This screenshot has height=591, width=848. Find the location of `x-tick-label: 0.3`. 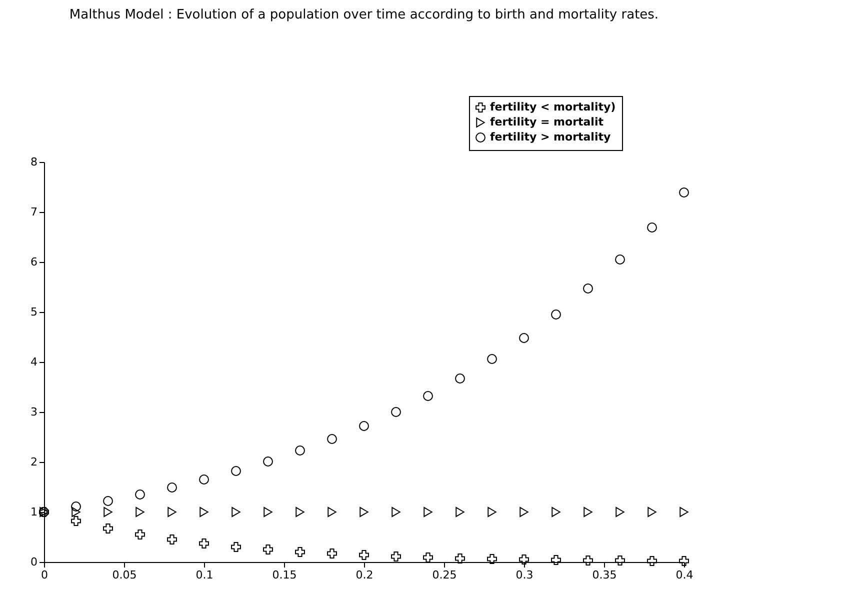

x-tick-label: 0.3 is located at coordinates (525, 575).